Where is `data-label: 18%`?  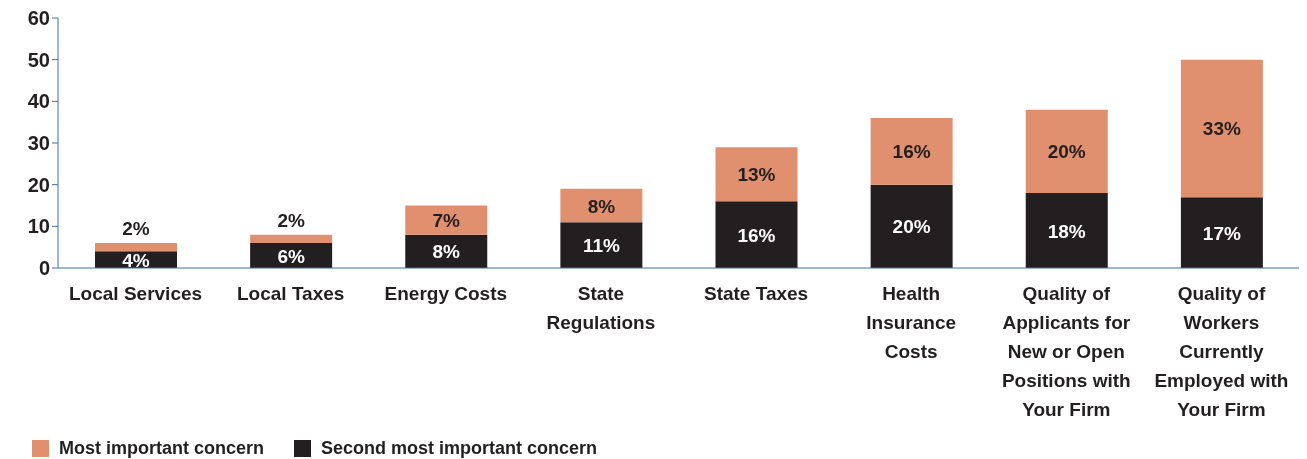
data-label: 18% is located at coordinates (1066, 231).